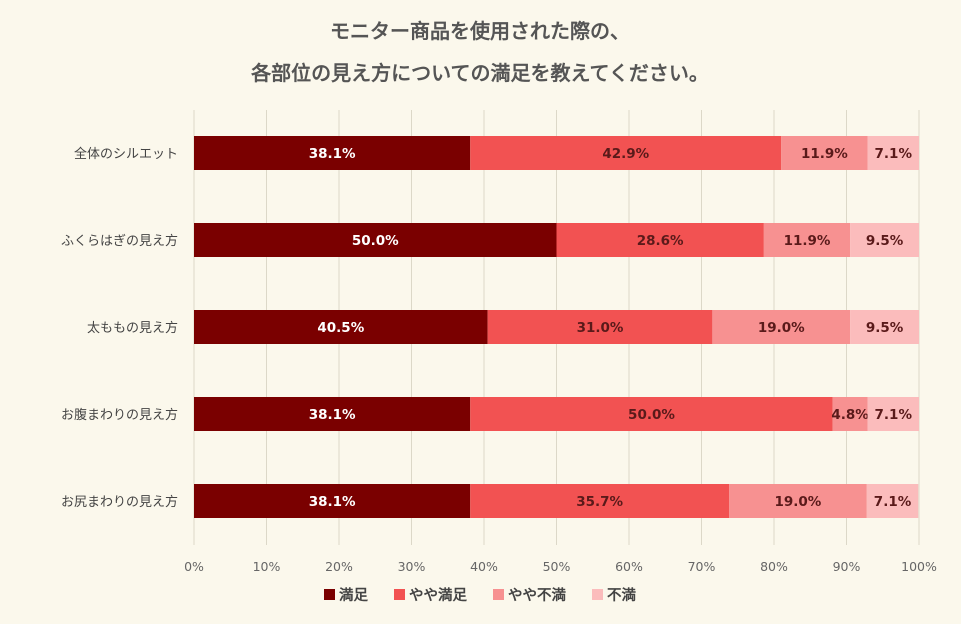 The image size is (961, 624). I want to click on chart-title-line-2: 各部位の見え方についての満足を教えてください。, so click(479, 73).